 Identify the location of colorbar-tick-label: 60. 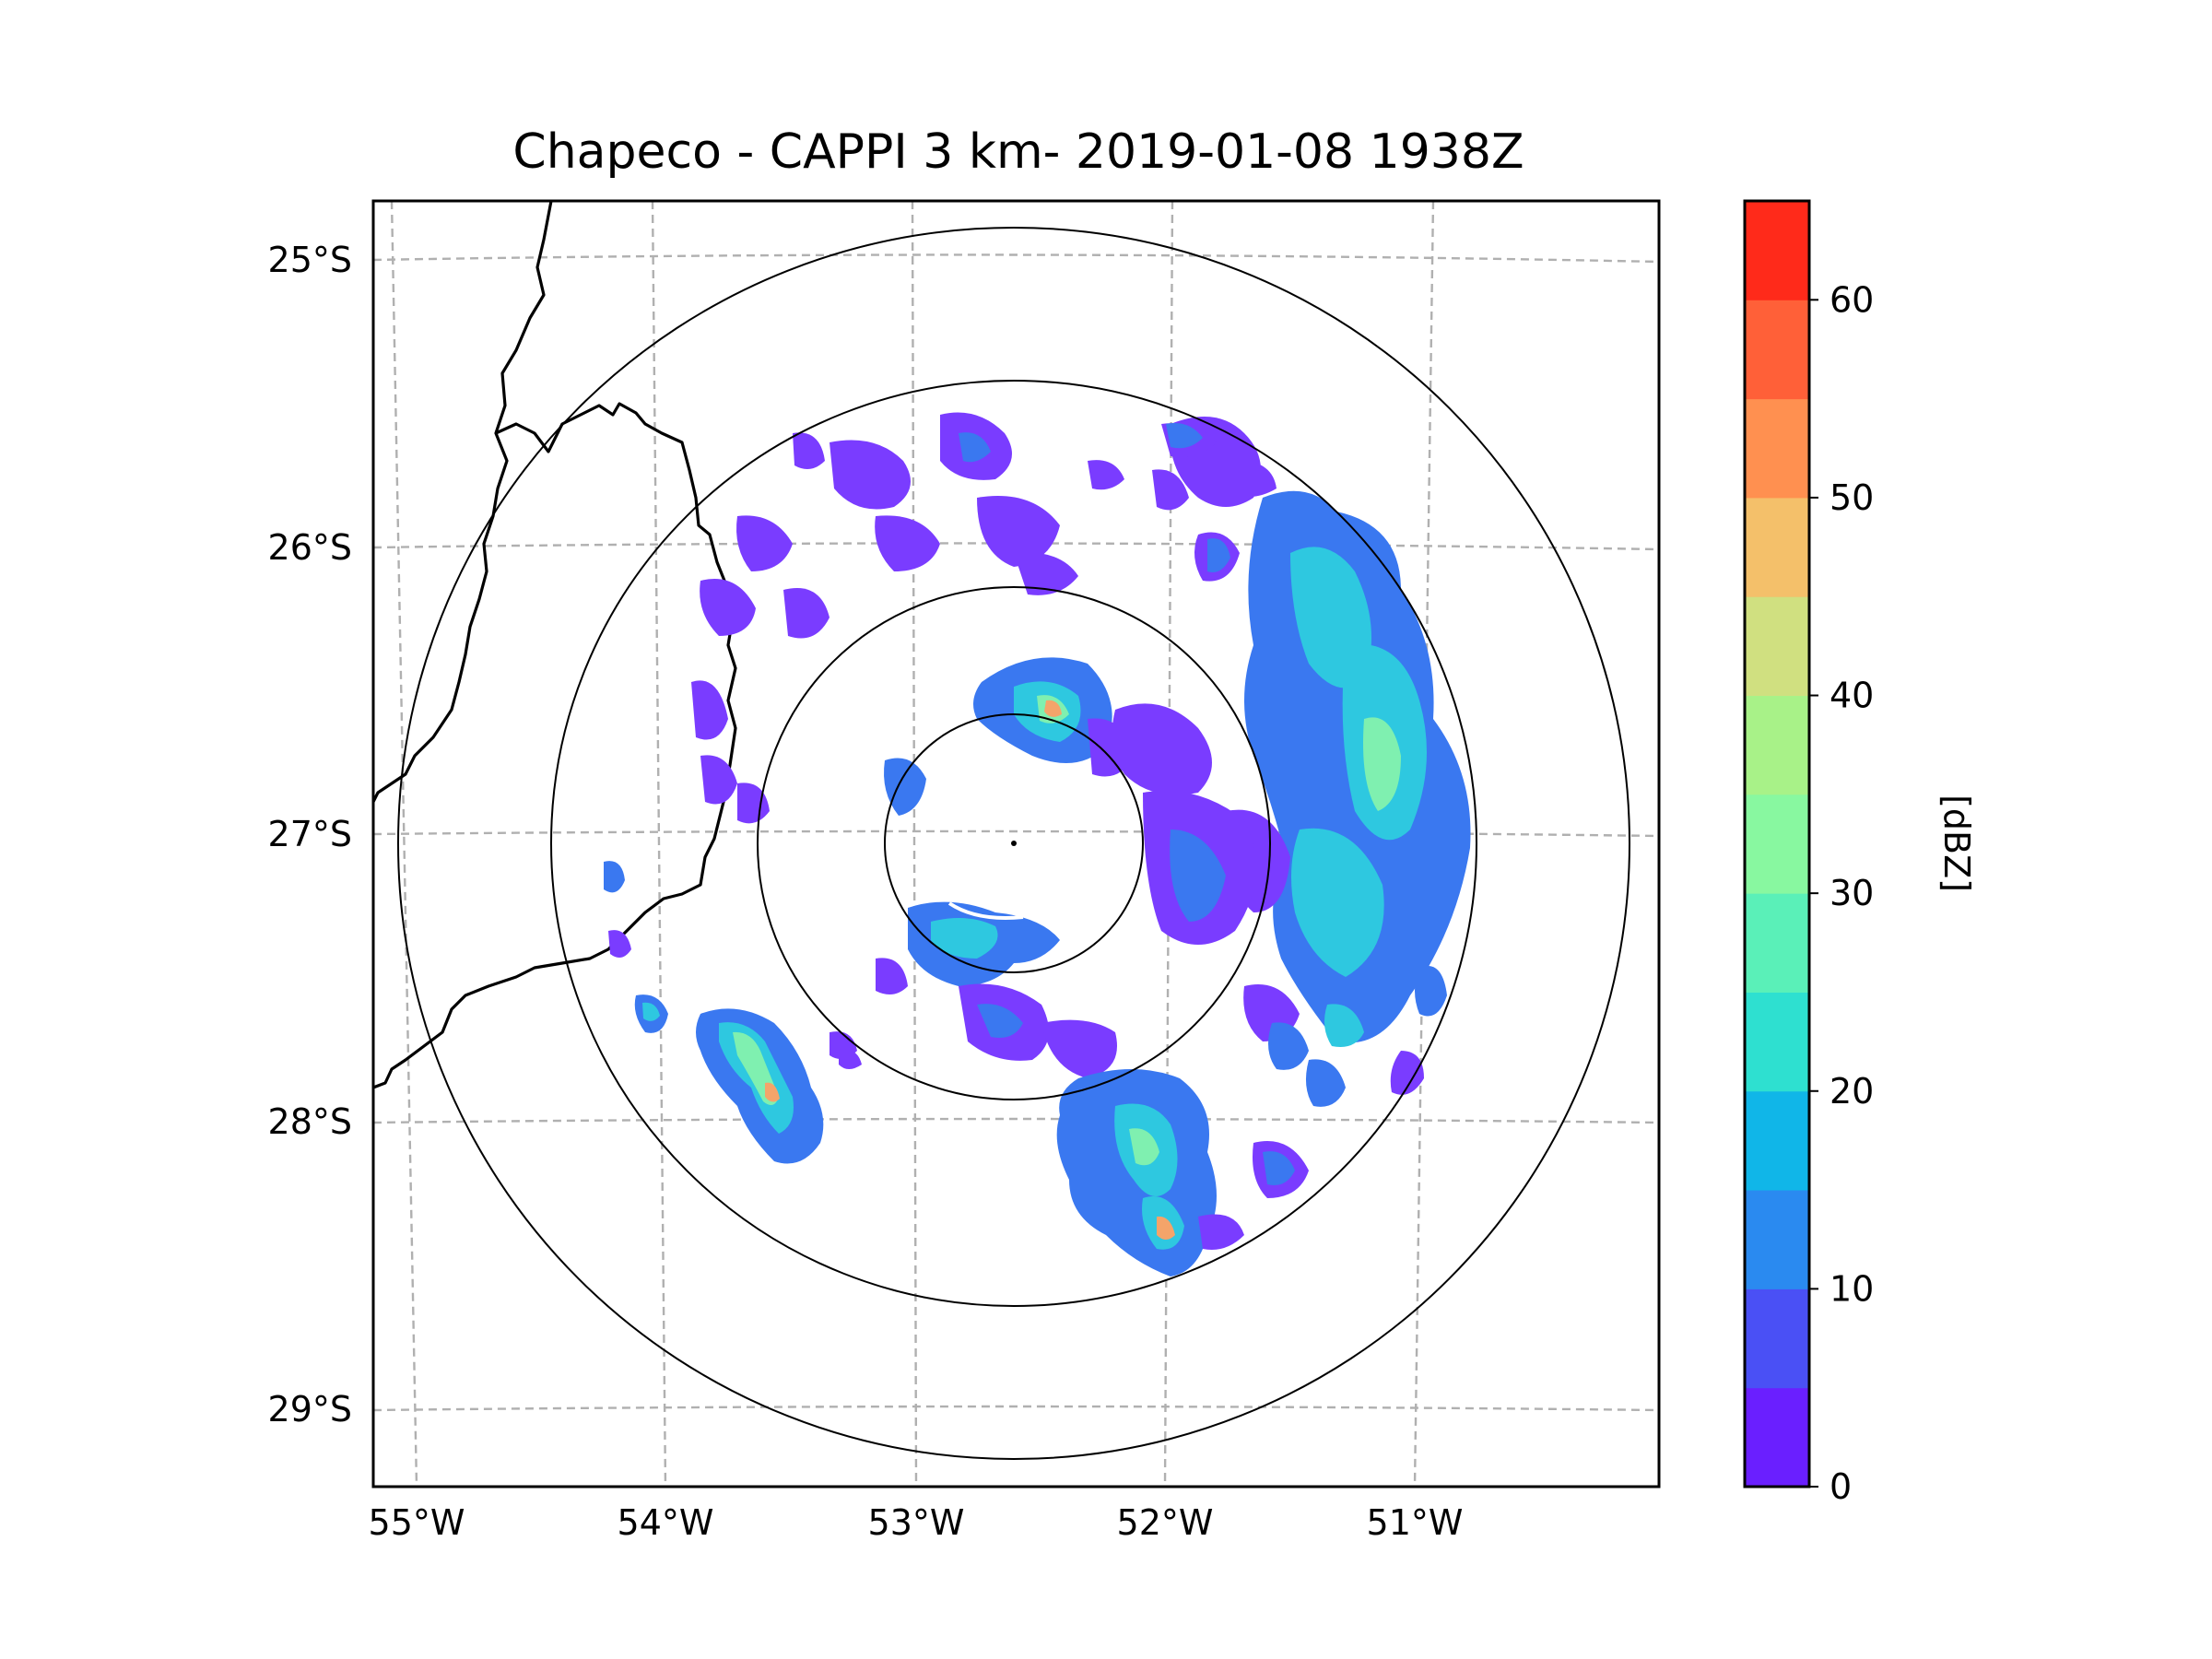
(1852, 299).